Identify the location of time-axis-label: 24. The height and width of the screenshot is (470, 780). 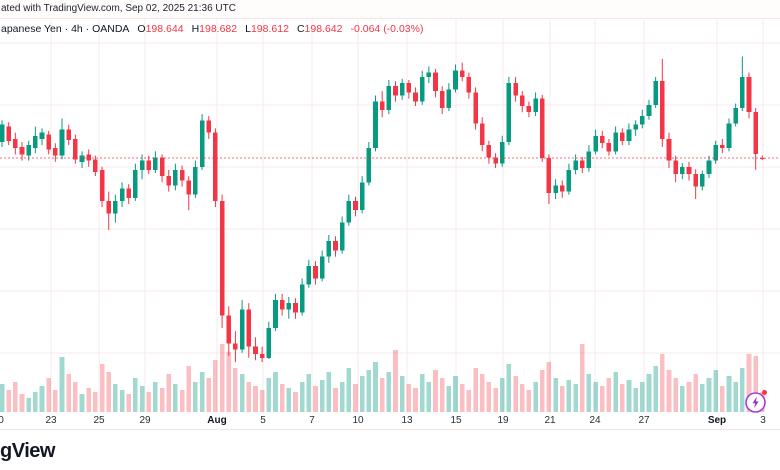
(595, 420).